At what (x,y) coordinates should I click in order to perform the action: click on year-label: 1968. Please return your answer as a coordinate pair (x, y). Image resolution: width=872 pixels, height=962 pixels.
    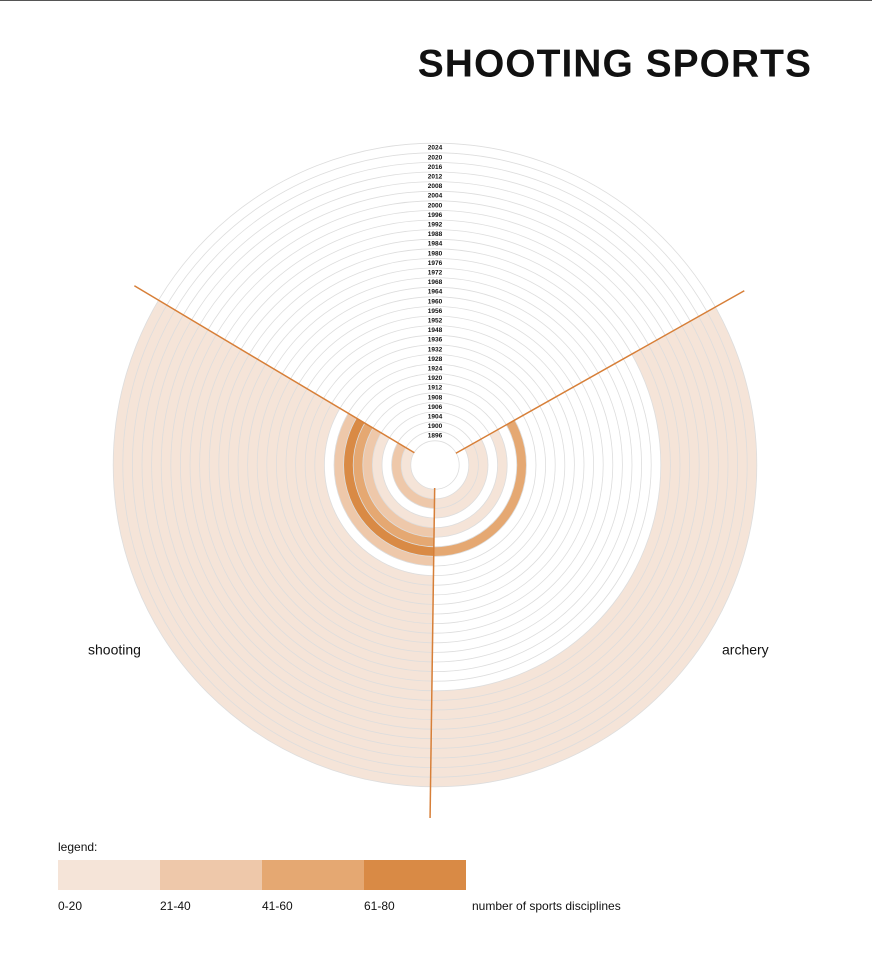
    Looking at the image, I should click on (435, 282).